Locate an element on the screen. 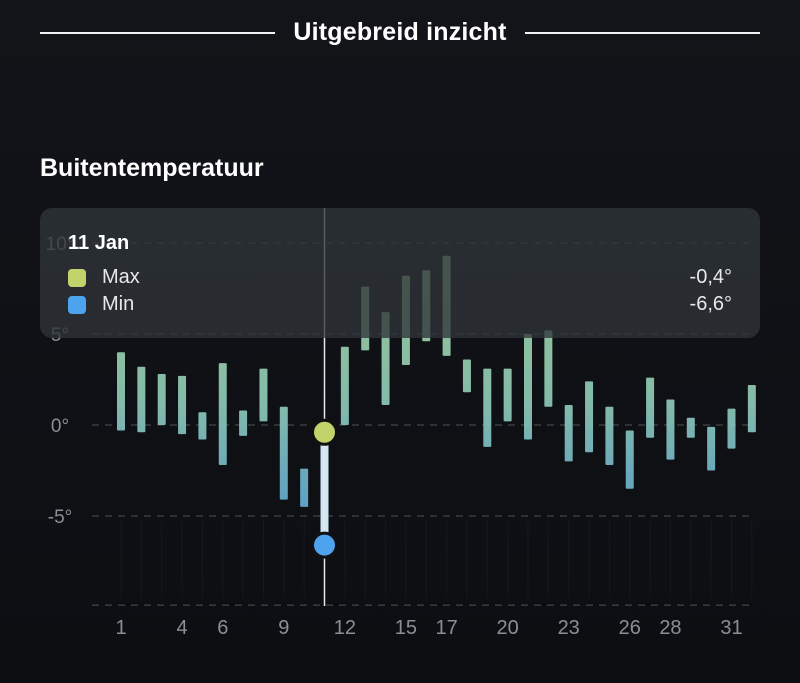 This screenshot has height=683, width=800. tooltip-row-min: Min -6,6° is located at coordinates (400, 306).